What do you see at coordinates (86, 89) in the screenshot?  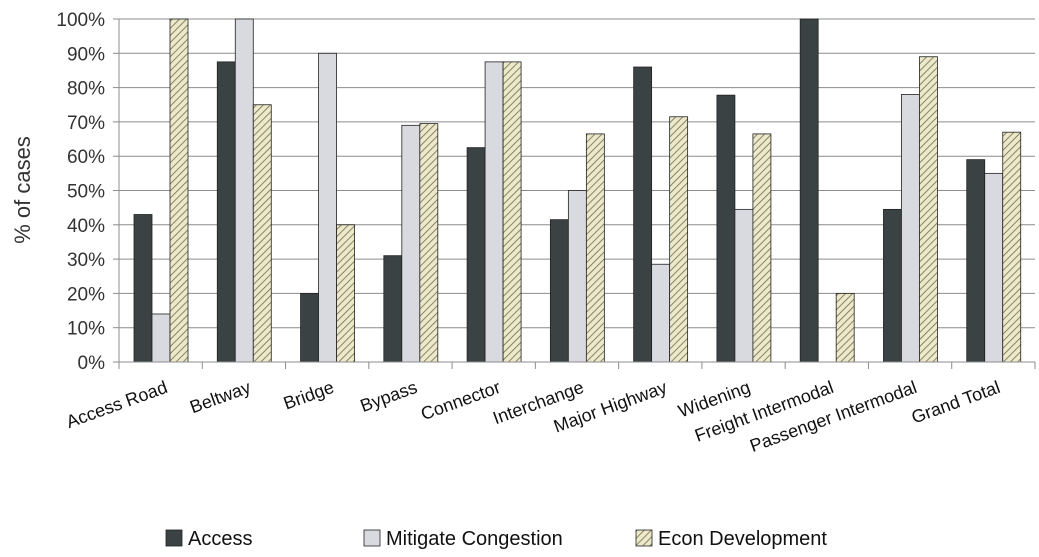 I see `y-tick-label: 80%` at bounding box center [86, 89].